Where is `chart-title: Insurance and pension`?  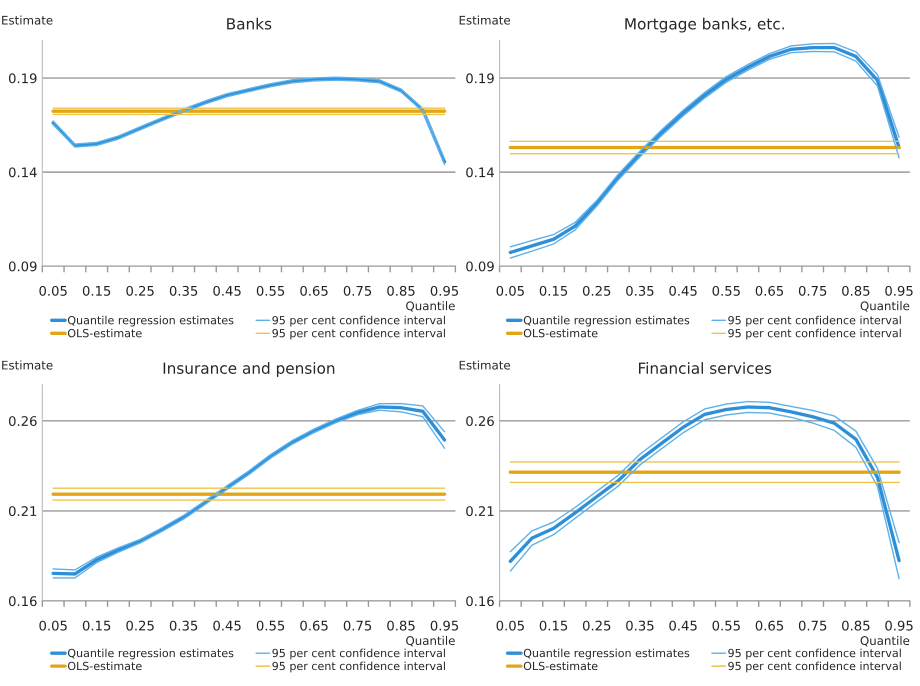
chart-title: Insurance and pension is located at coordinates (249, 369).